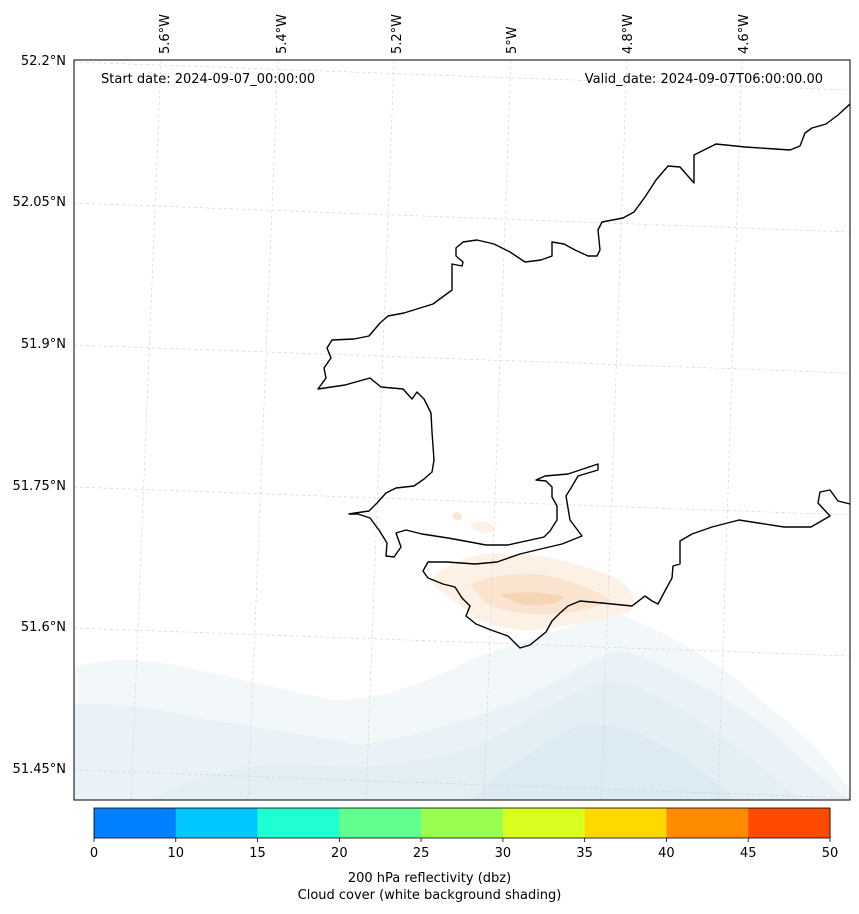 This screenshot has width=859, height=914. I want to click on colorbar-tick-label: 15, so click(257, 853).